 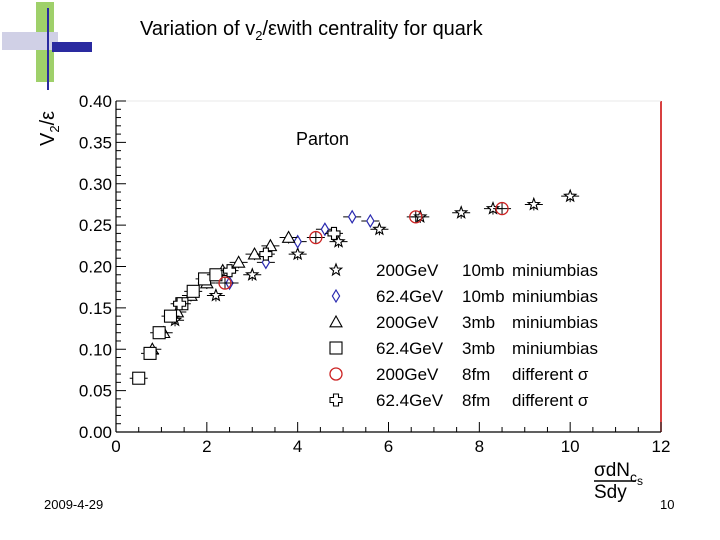 I want to click on x-axis-label-num-sub2: s, so click(x=640, y=481).